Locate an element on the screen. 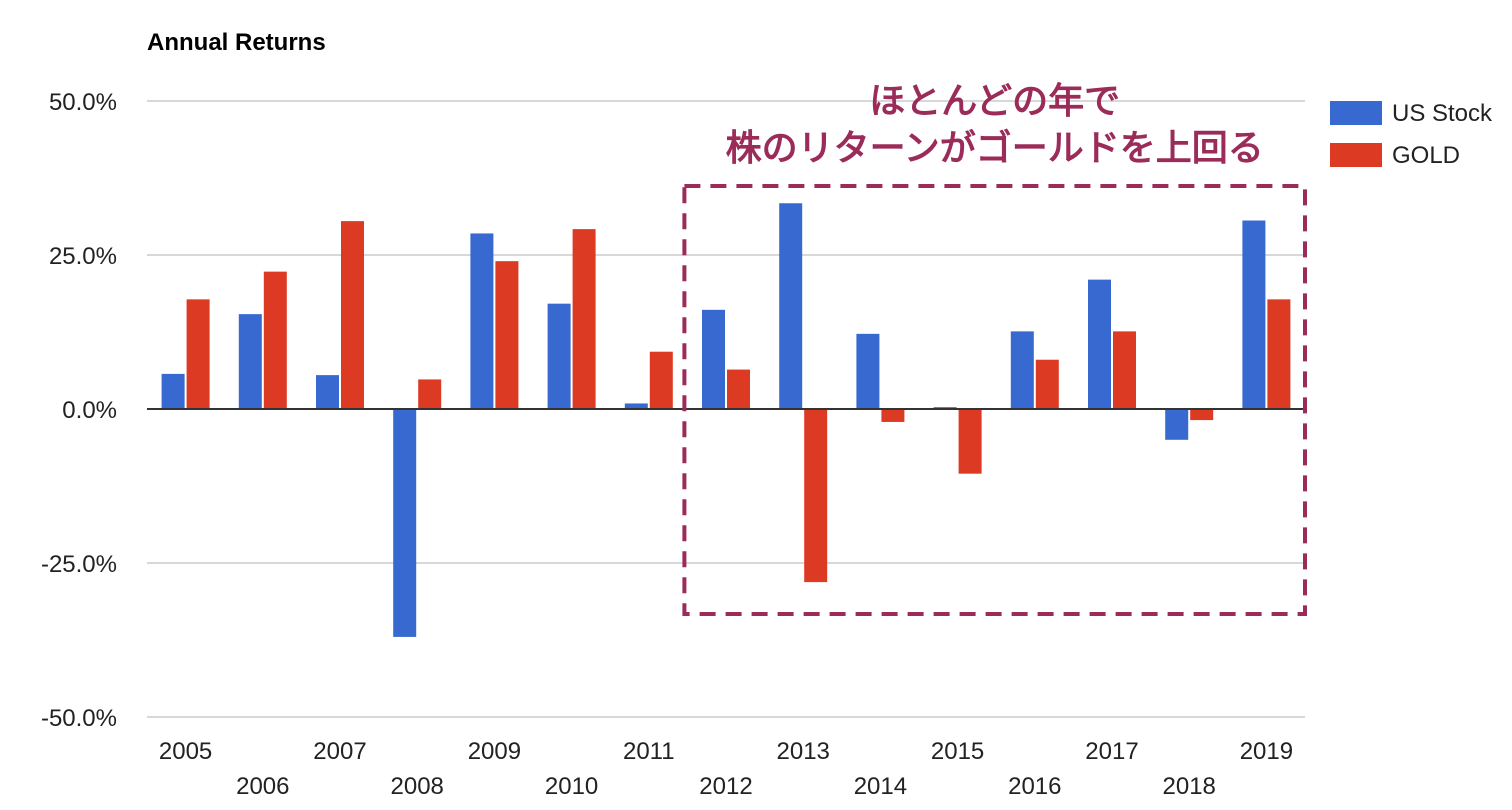  bar-us-stock-2012 is located at coordinates (713, 359).